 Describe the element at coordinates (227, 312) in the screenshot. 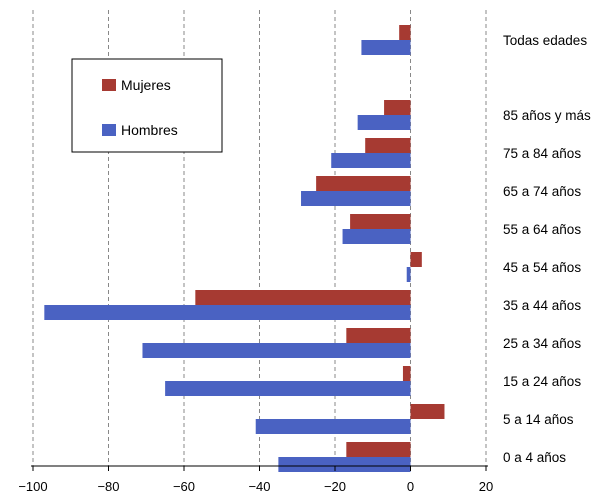

I see `bar-hombres-35-a-44-a-os` at that location.